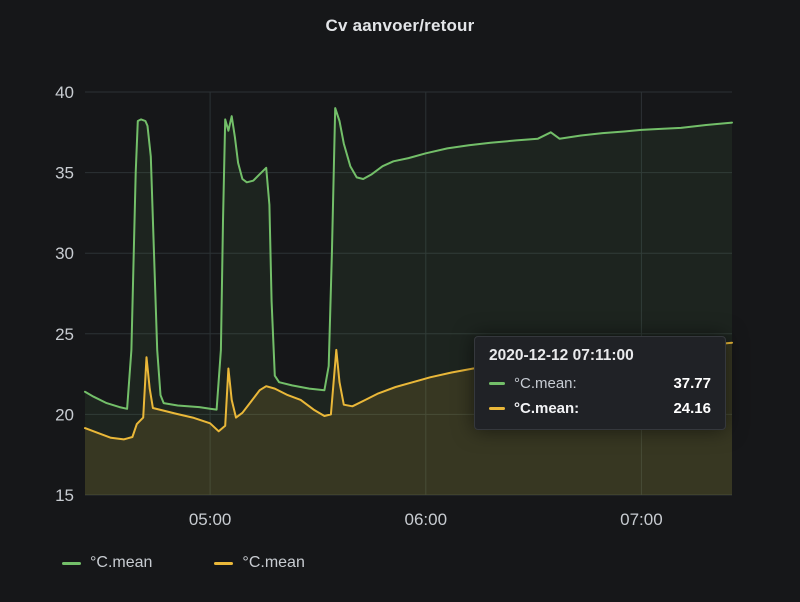  What do you see at coordinates (64, 334) in the screenshot?
I see `y-tick-label: 25` at bounding box center [64, 334].